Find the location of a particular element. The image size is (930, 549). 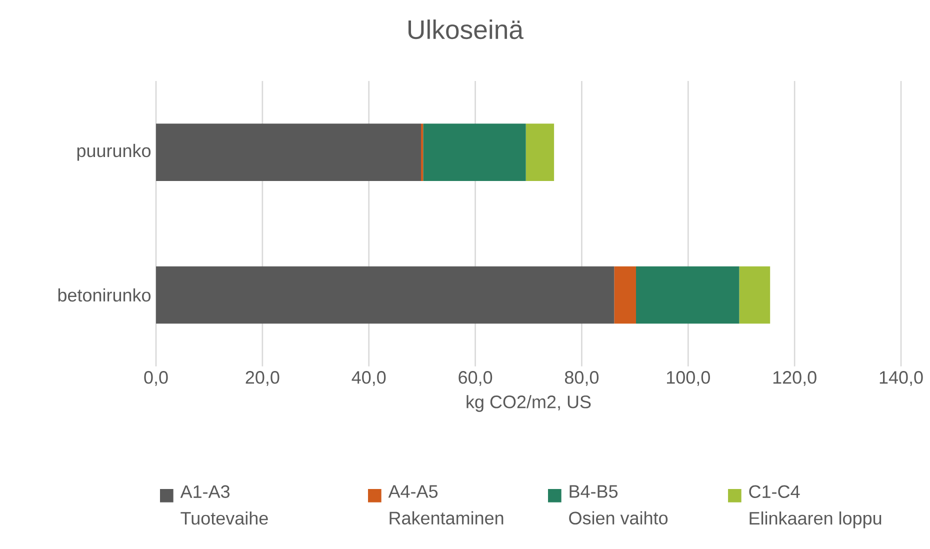

x-tick-label: 0,0 is located at coordinates (156, 378).